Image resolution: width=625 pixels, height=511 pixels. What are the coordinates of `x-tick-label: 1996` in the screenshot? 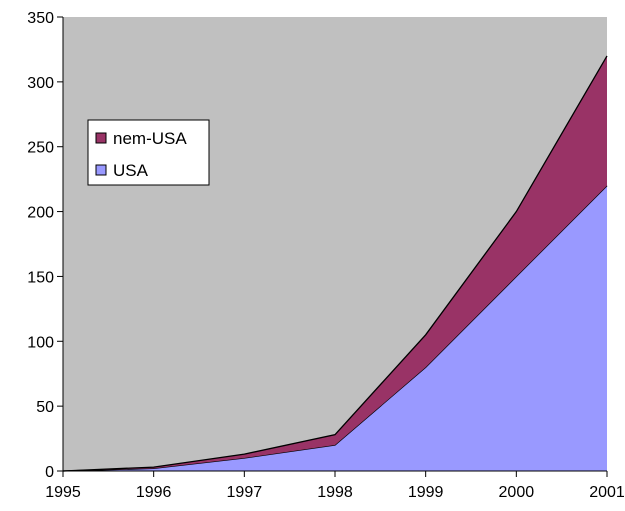 It's located at (154, 492).